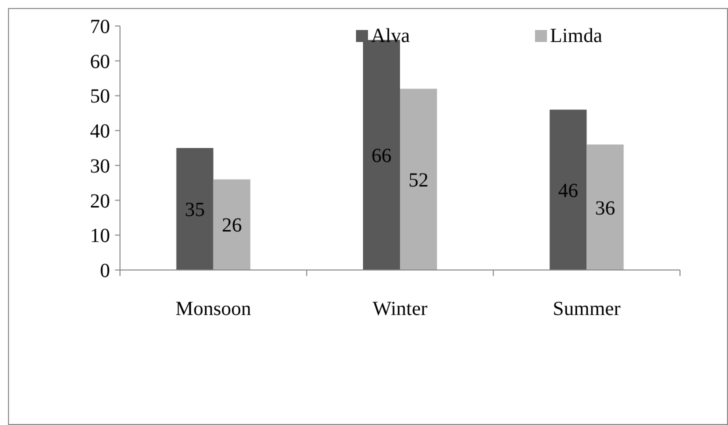 This screenshot has height=425, width=728. What do you see at coordinates (100, 201) in the screenshot?
I see `y-tick-label: 20` at bounding box center [100, 201].